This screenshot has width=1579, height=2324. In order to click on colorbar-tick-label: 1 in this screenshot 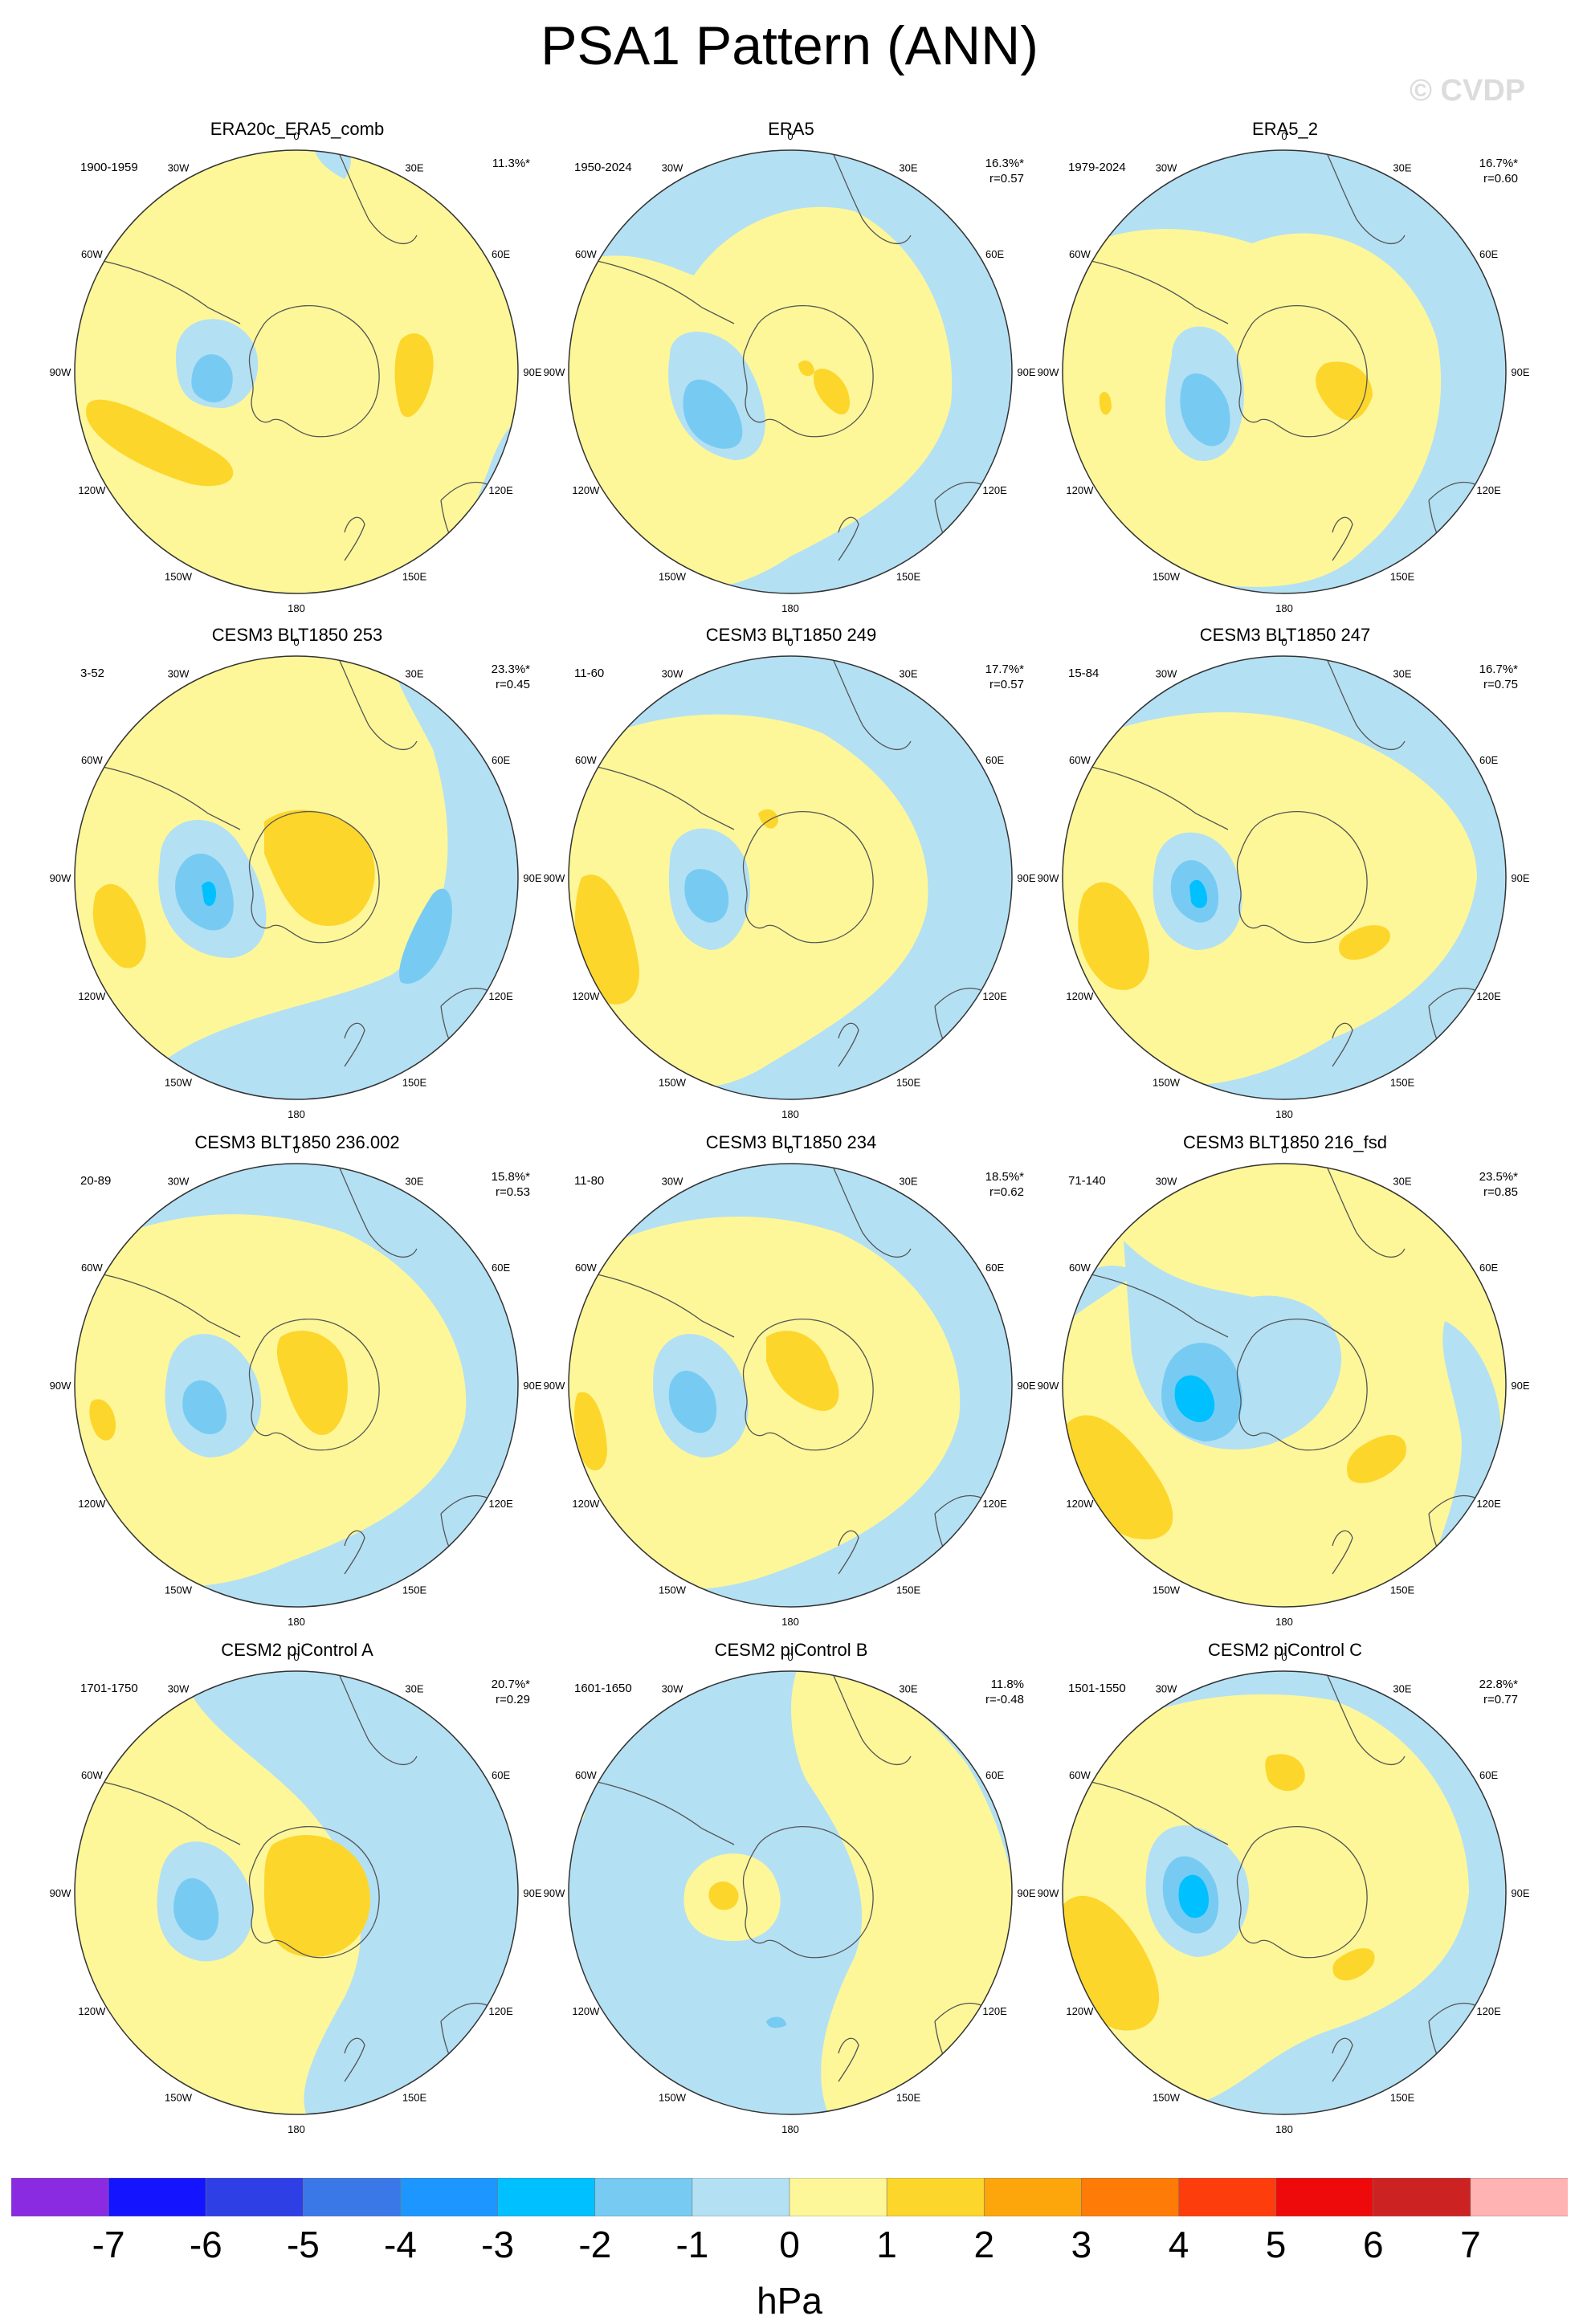, I will do `click(886, 2245)`.